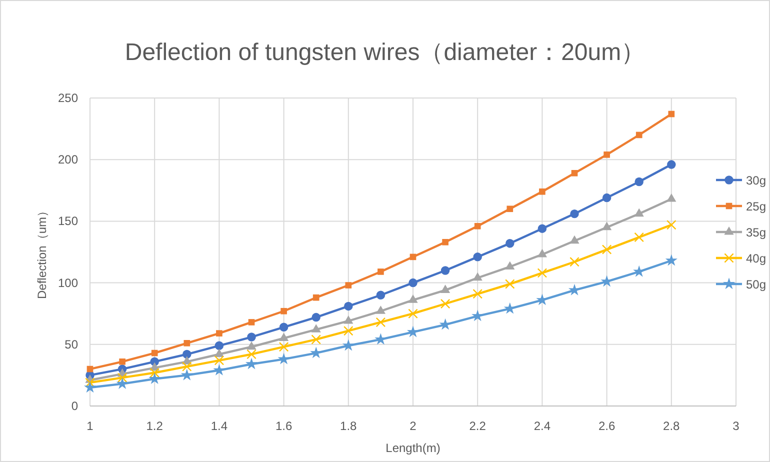  Describe the element at coordinates (90, 426) in the screenshot. I see `x-tick-label: 1` at that location.